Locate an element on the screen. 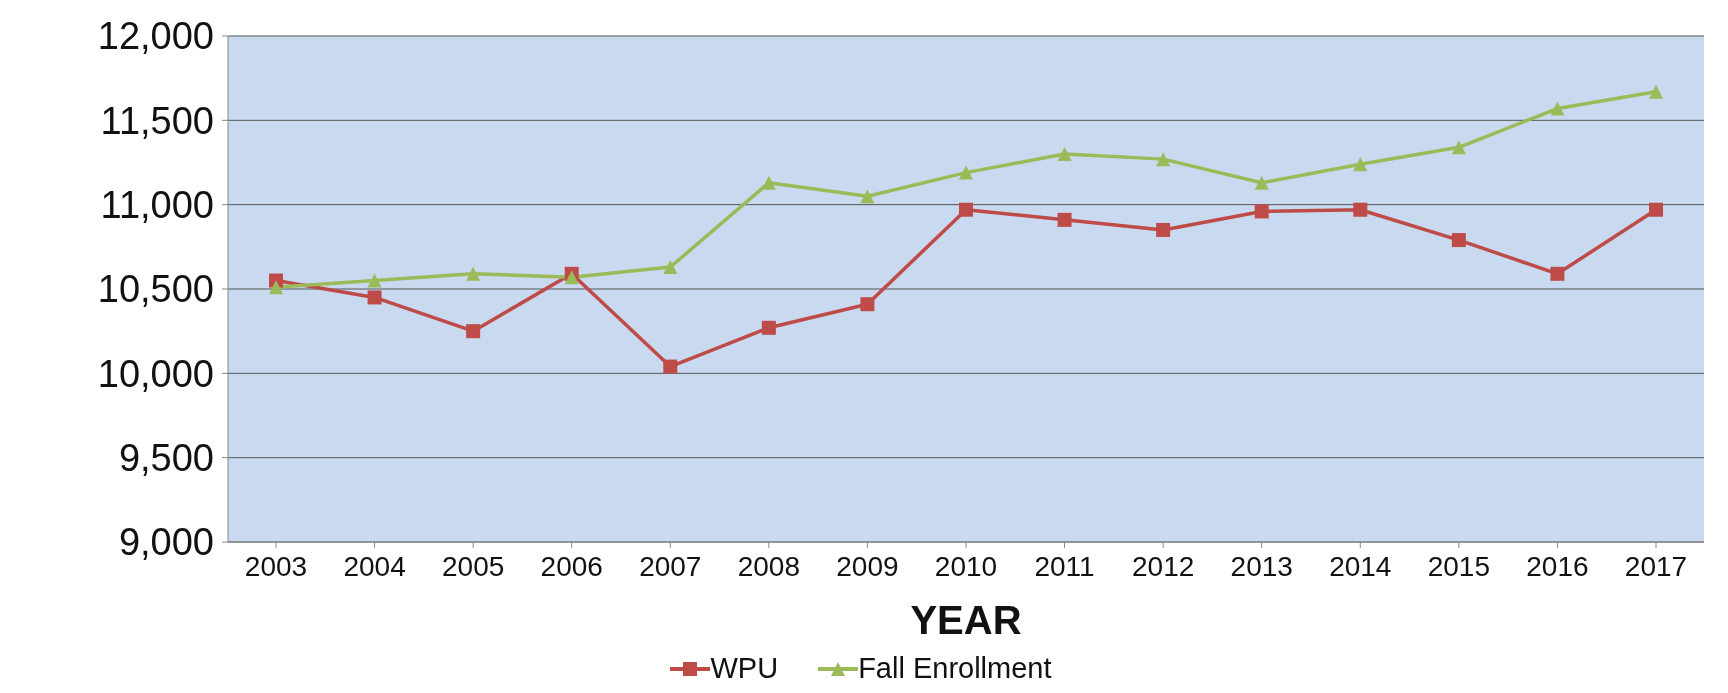 Image resolution: width=1728 pixels, height=693 pixels. x-tick-label: 2016 is located at coordinates (1557, 566).